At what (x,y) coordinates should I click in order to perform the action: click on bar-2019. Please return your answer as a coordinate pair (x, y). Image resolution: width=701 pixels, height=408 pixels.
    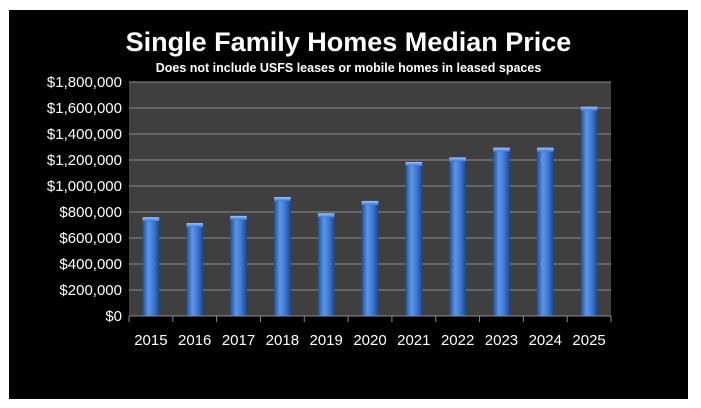
    Looking at the image, I should click on (326, 264).